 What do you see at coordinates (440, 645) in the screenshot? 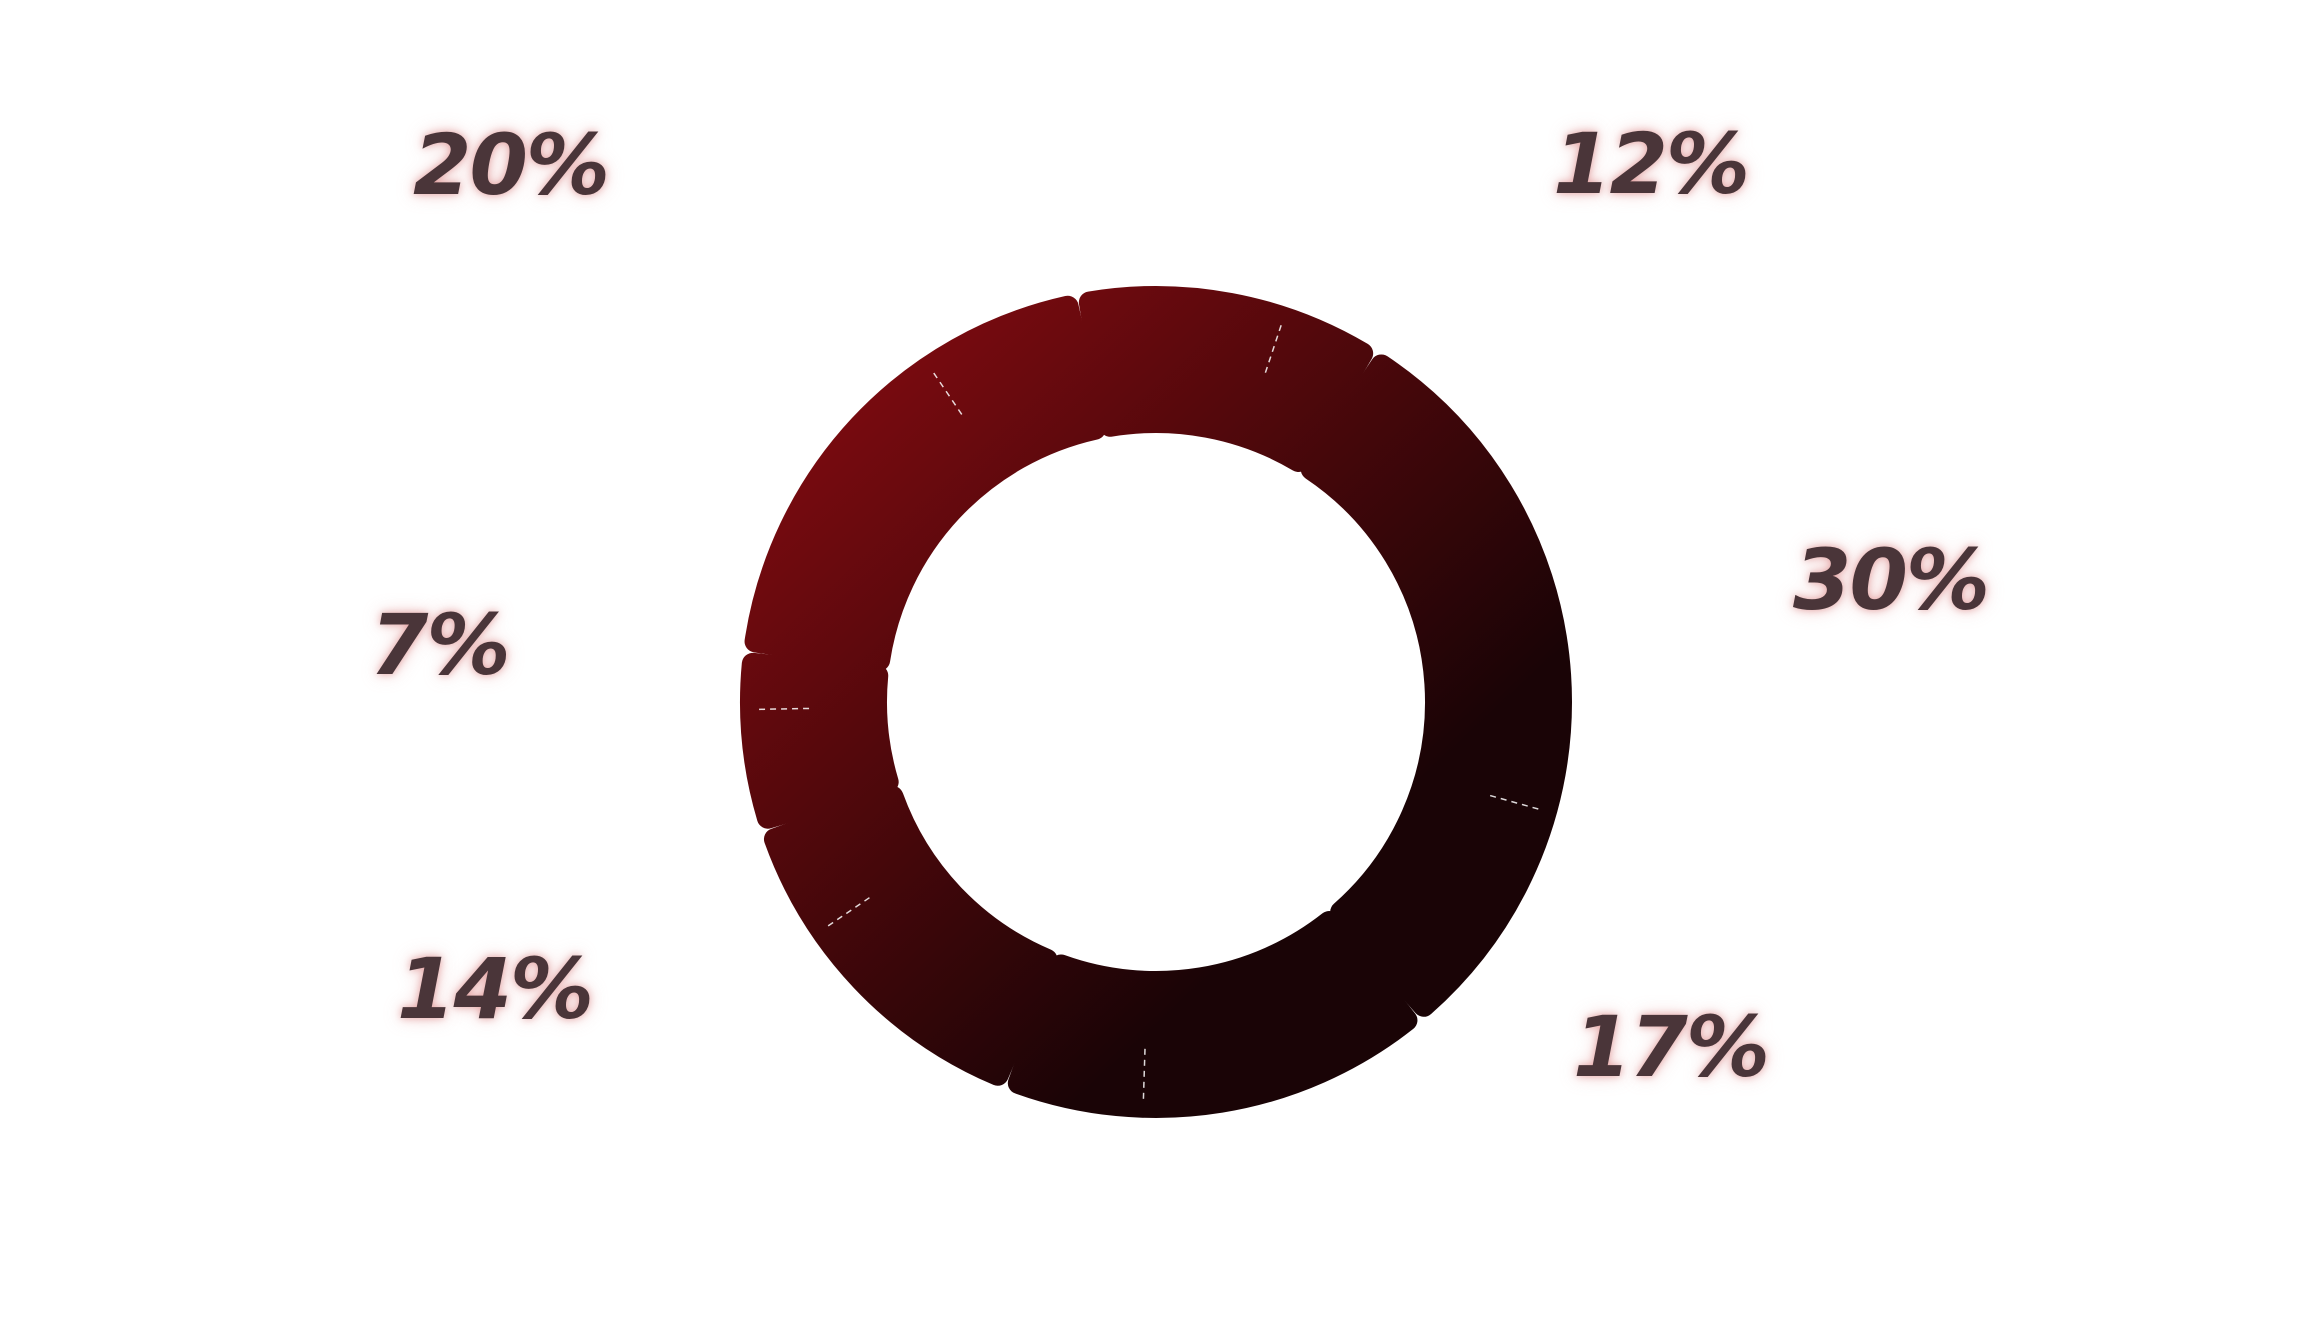
I see `slice-label-7: 7%` at bounding box center [440, 645].